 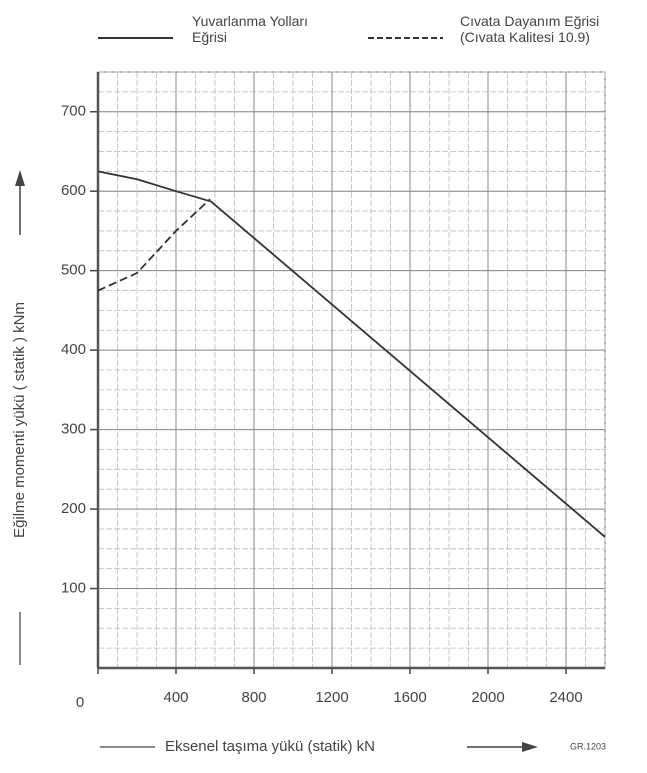 I want to click on x-axis-label: Eksenel taşıma yükü (statik) kN, so click(x=270, y=746).